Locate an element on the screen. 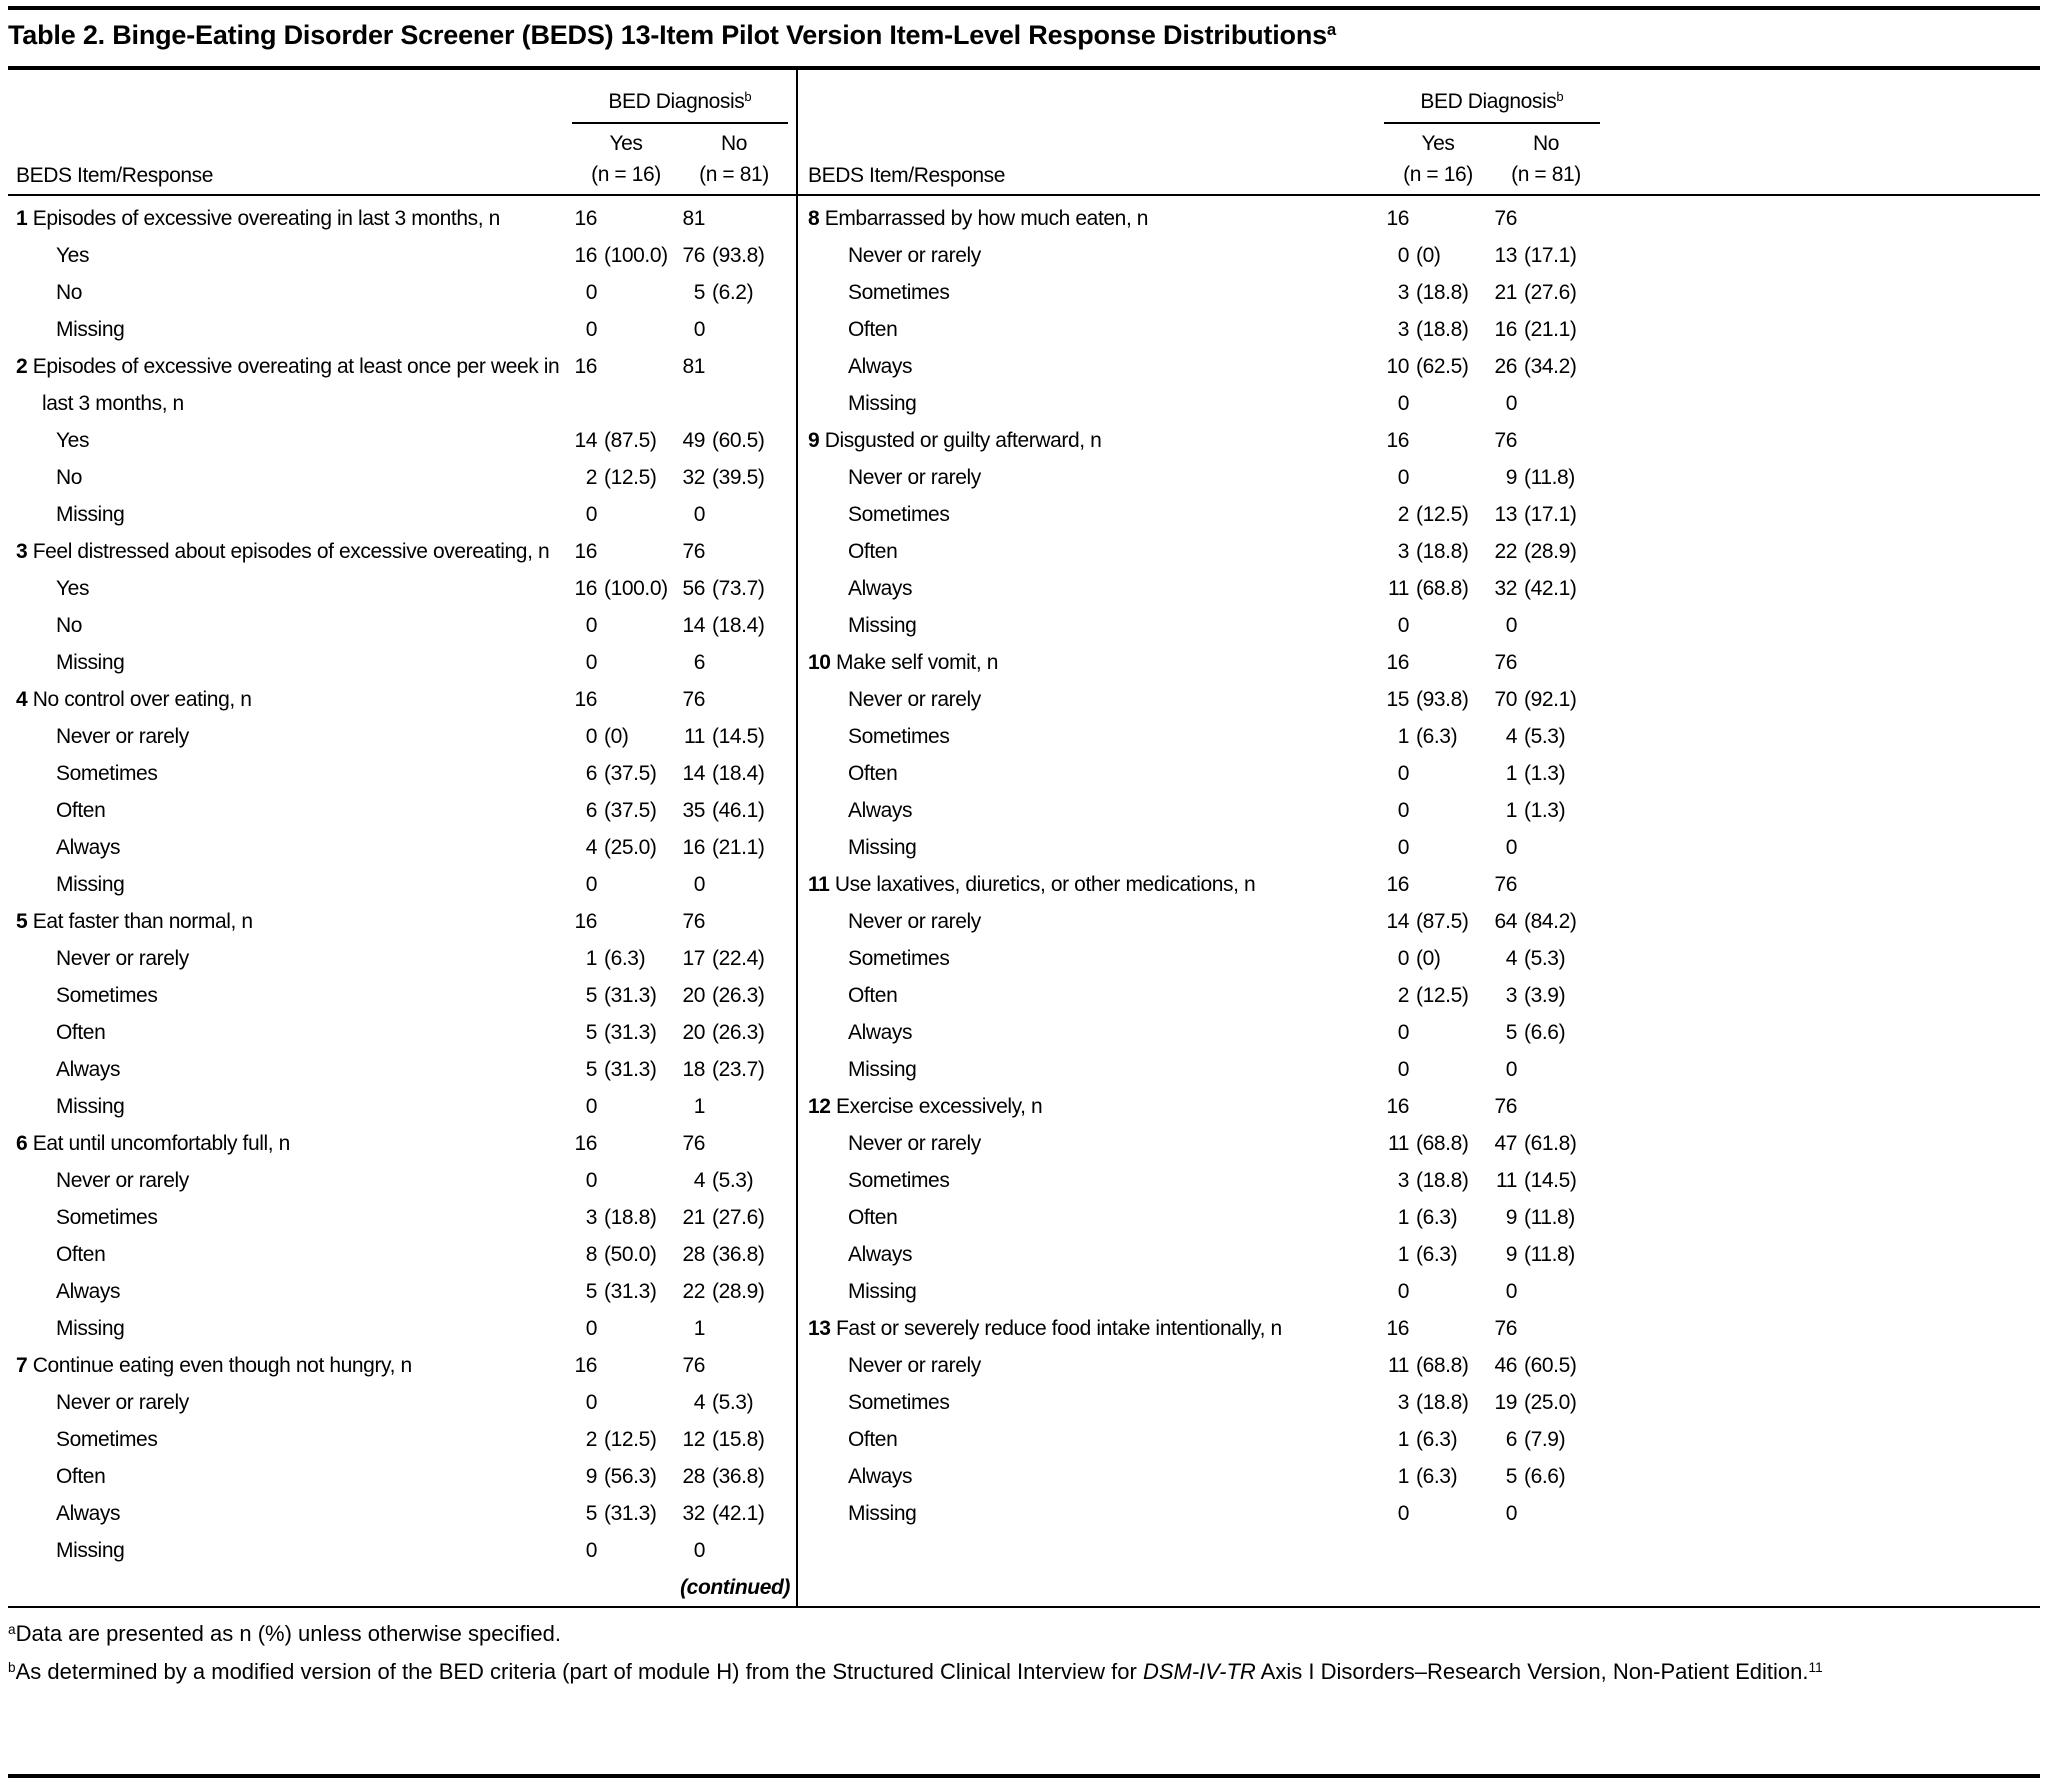 The width and height of the screenshot is (2048, 1784). value-percent: (17.1) is located at coordinates (1550, 255).